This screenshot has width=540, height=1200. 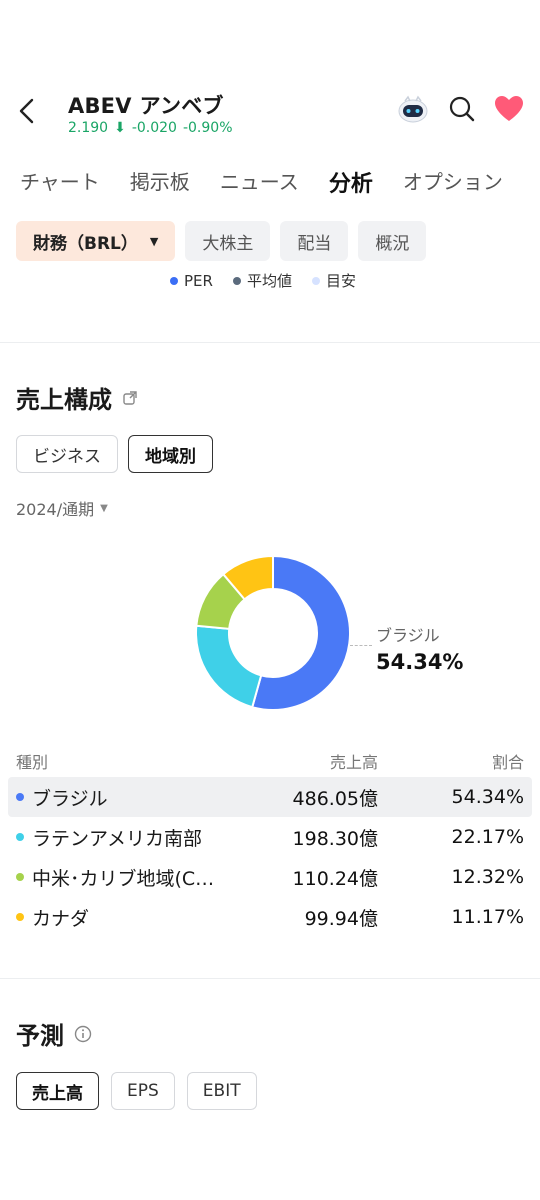 I want to click on segment-business-button: ビジネス, so click(x=67, y=454).